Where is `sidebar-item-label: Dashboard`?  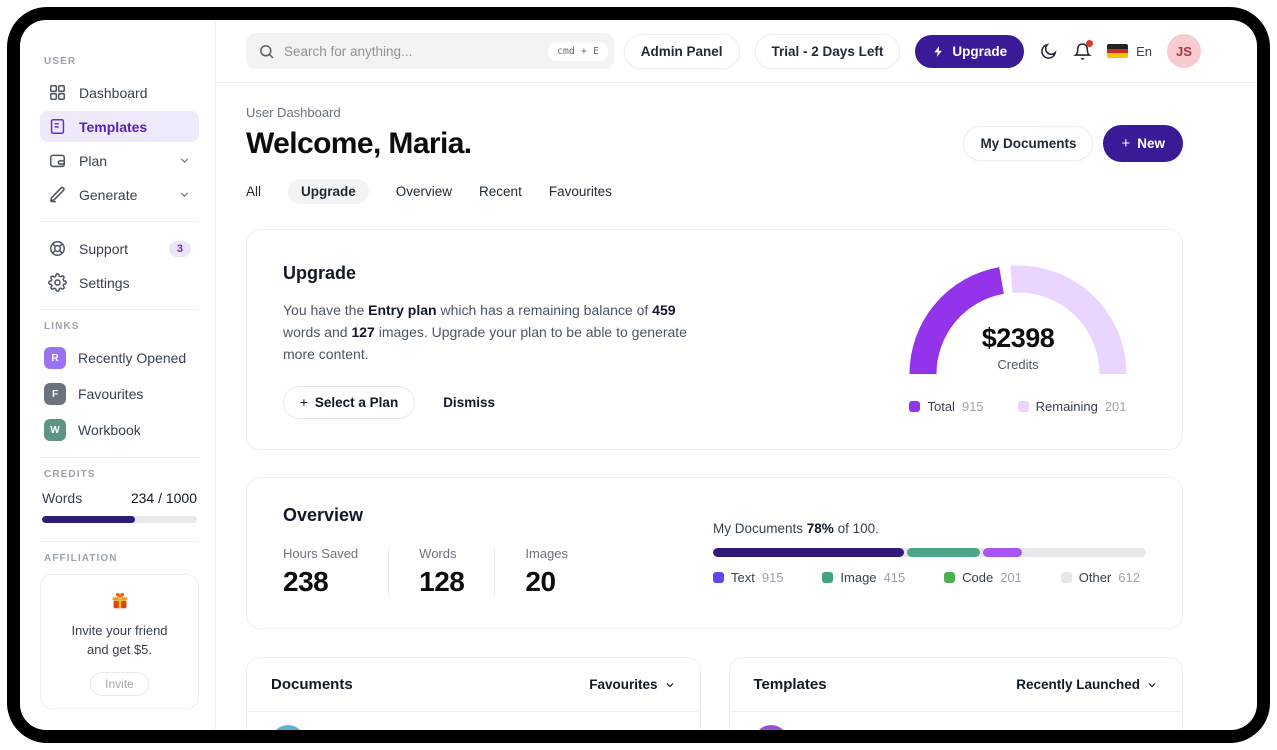 sidebar-item-label: Dashboard is located at coordinates (113, 92).